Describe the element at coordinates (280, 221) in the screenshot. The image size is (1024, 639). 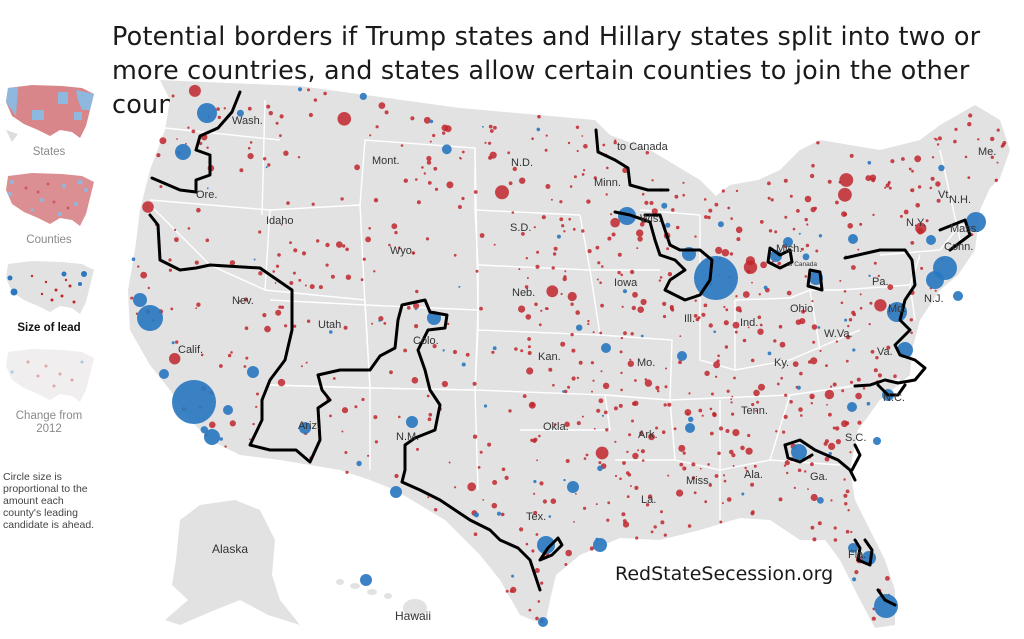
I see `state-label: Idaho` at that location.